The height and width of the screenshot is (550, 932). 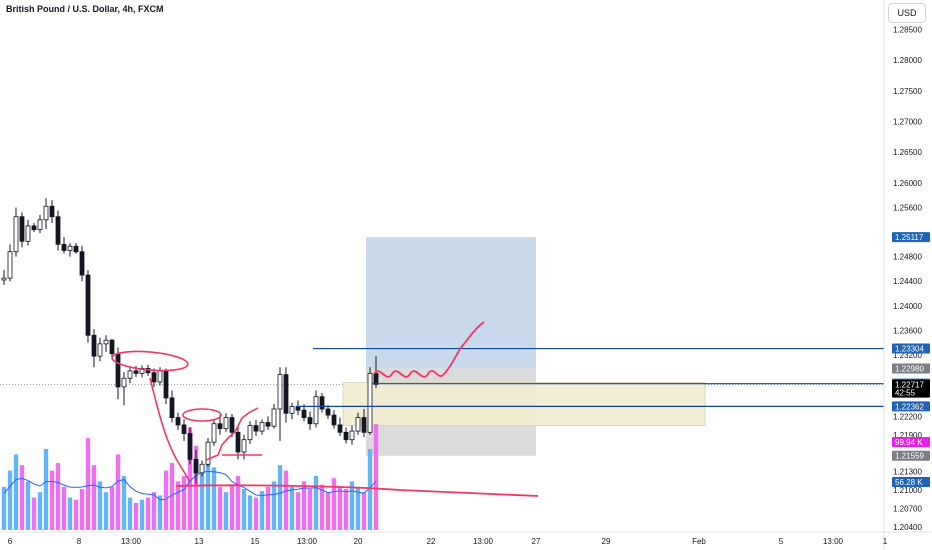 What do you see at coordinates (911, 348) in the screenshot?
I see `price-tag: 1.23304` at bounding box center [911, 348].